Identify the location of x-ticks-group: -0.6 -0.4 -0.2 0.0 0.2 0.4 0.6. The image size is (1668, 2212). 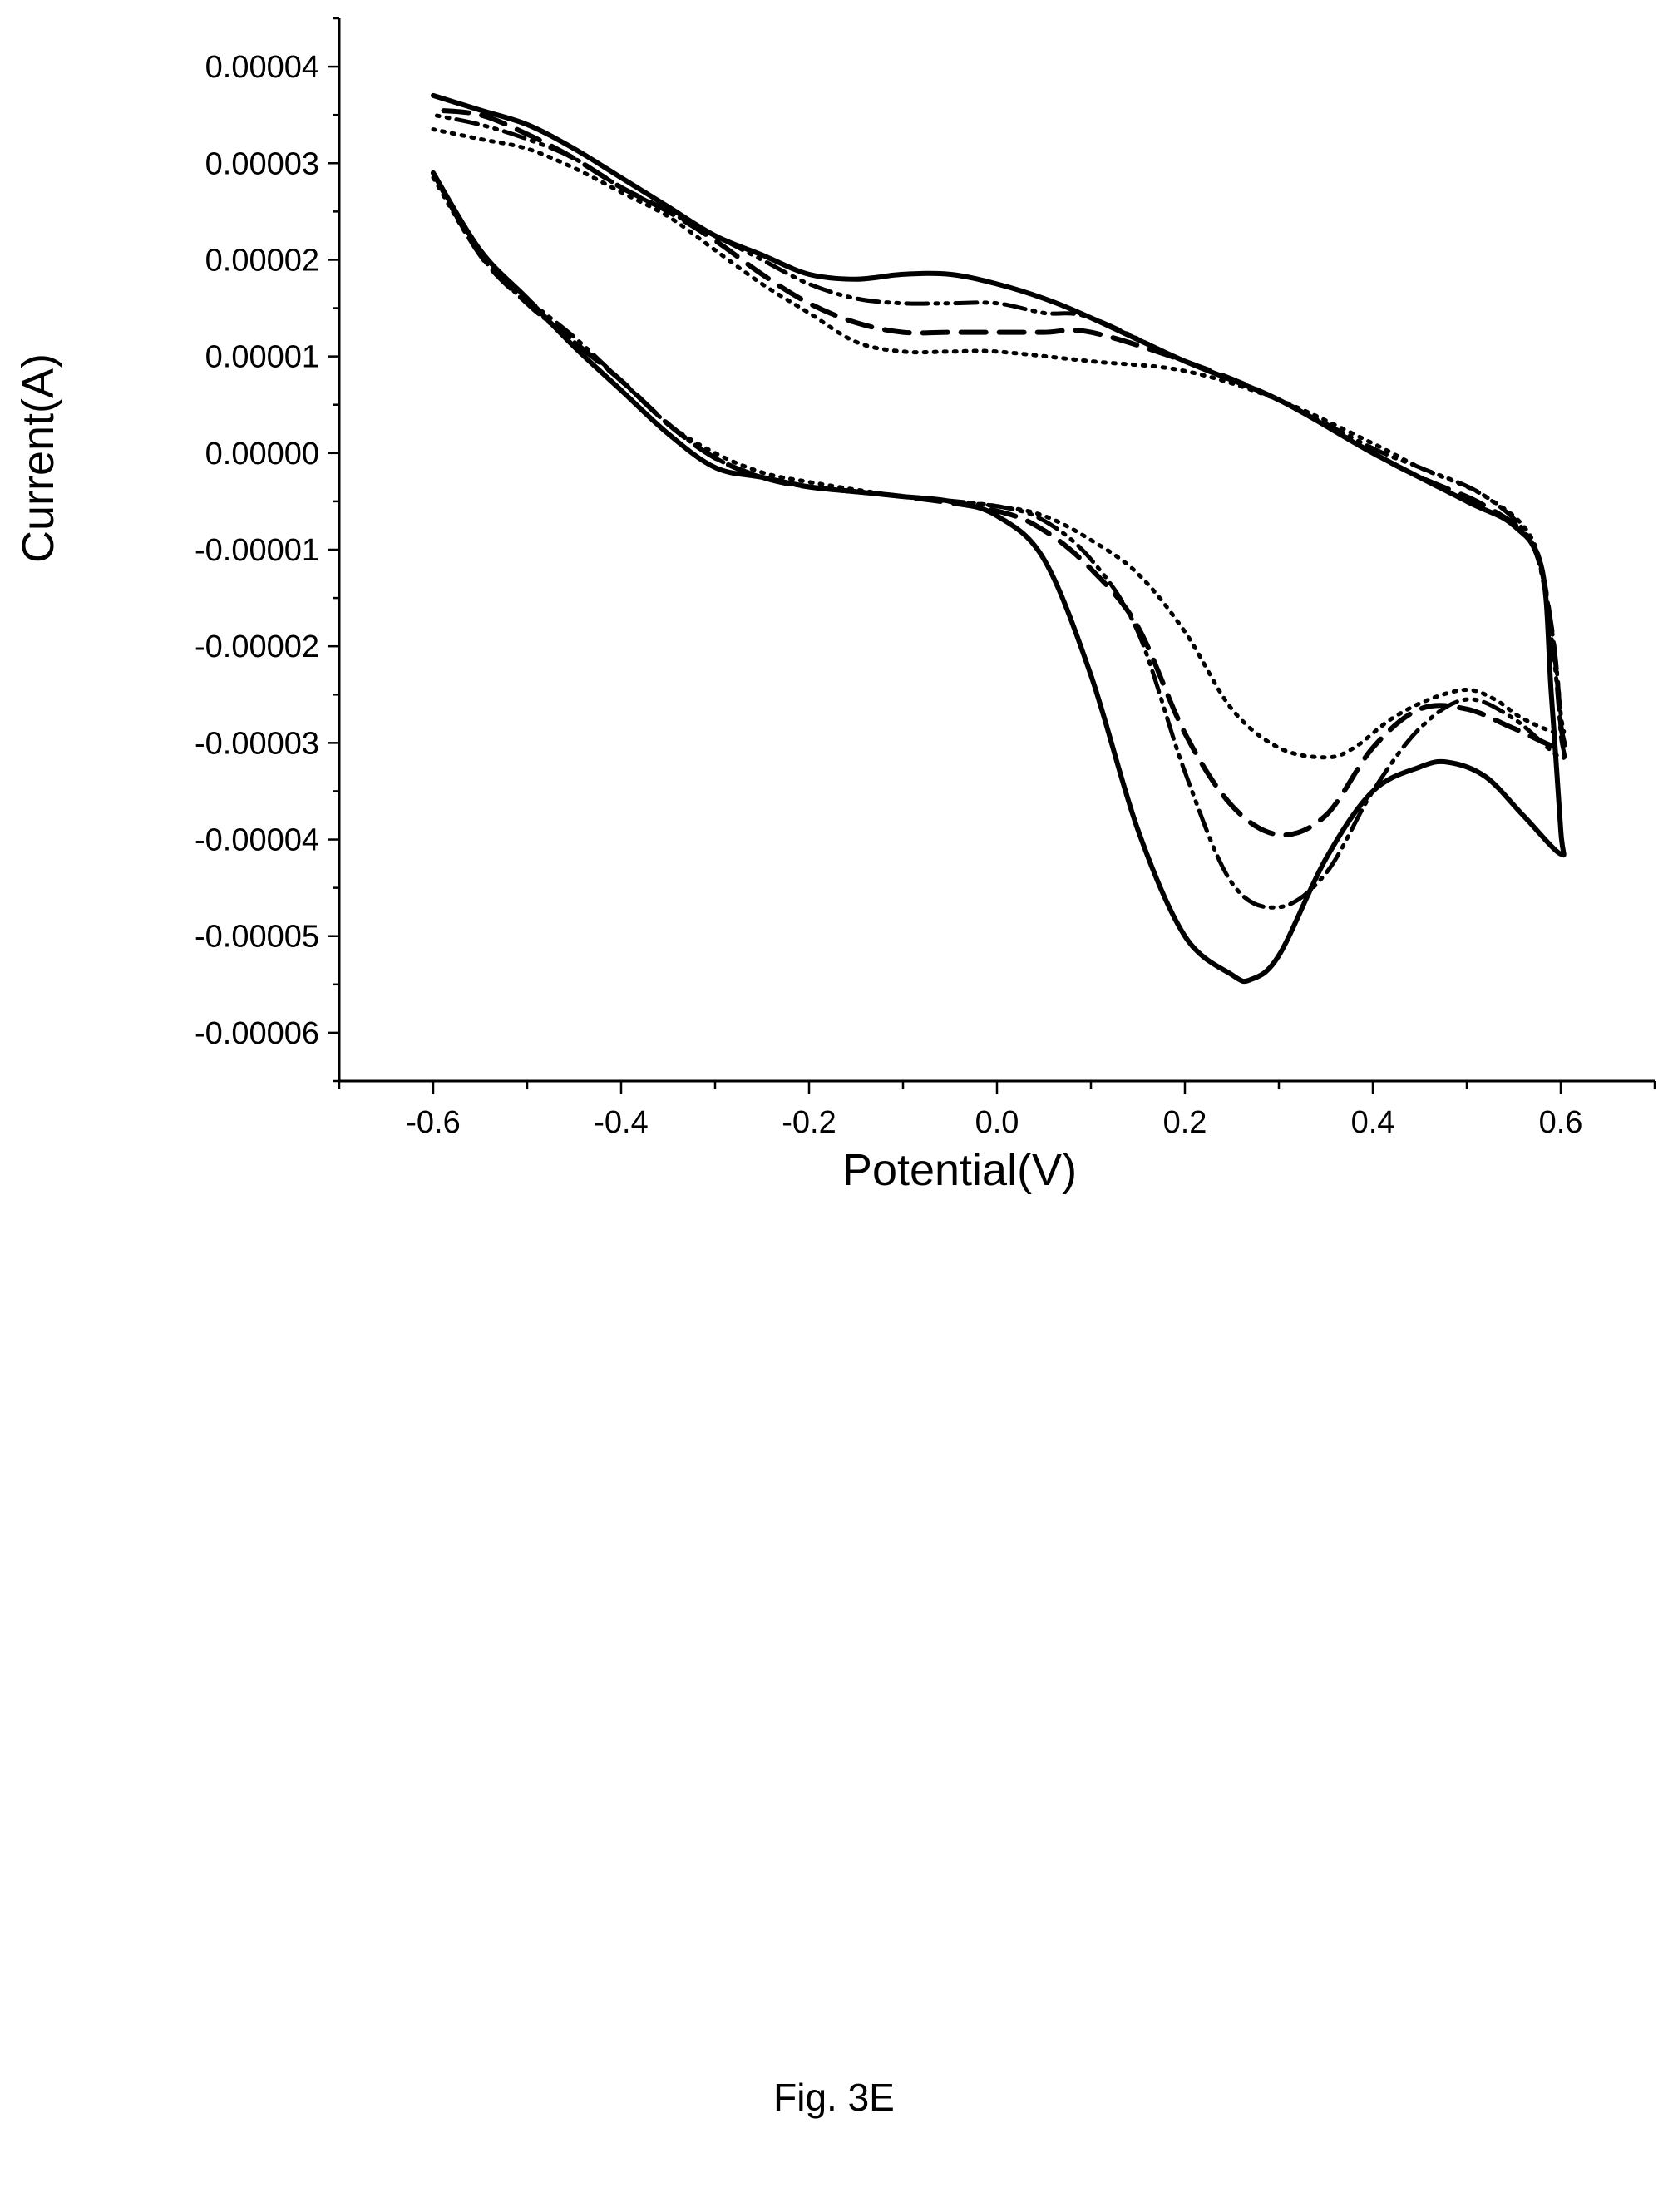
(997, 1110).